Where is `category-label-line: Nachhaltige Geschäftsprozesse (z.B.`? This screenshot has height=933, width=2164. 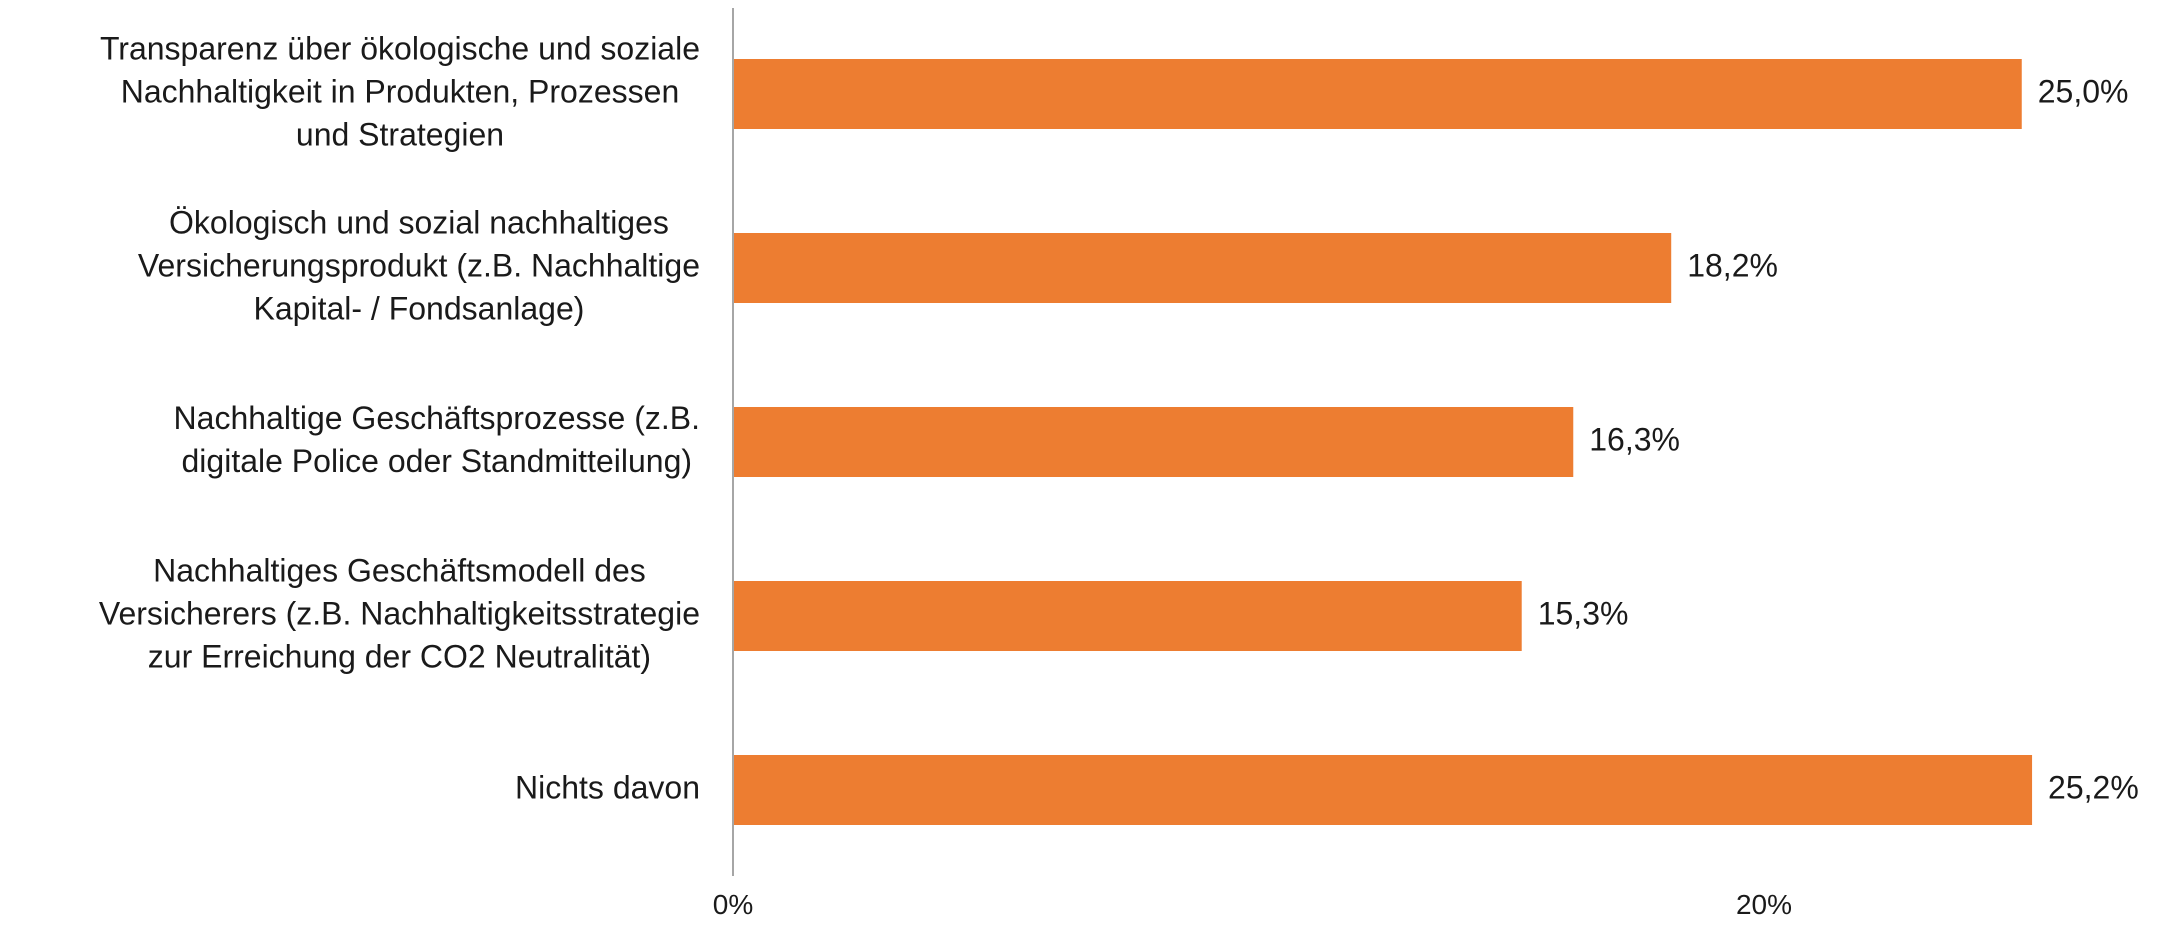
category-label-line: Nachhaltige Geschäftsprozesse (z.B. is located at coordinates (437, 418).